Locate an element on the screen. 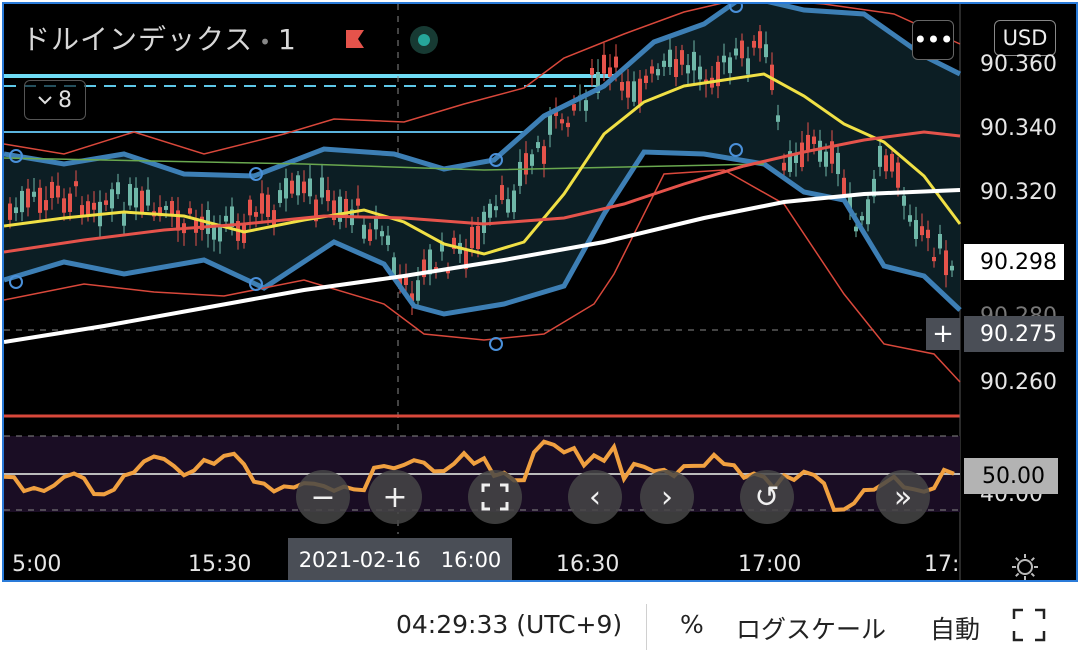 The width and height of the screenshot is (1084, 668). scroll-left-button: ‹ is located at coordinates (595, 497).